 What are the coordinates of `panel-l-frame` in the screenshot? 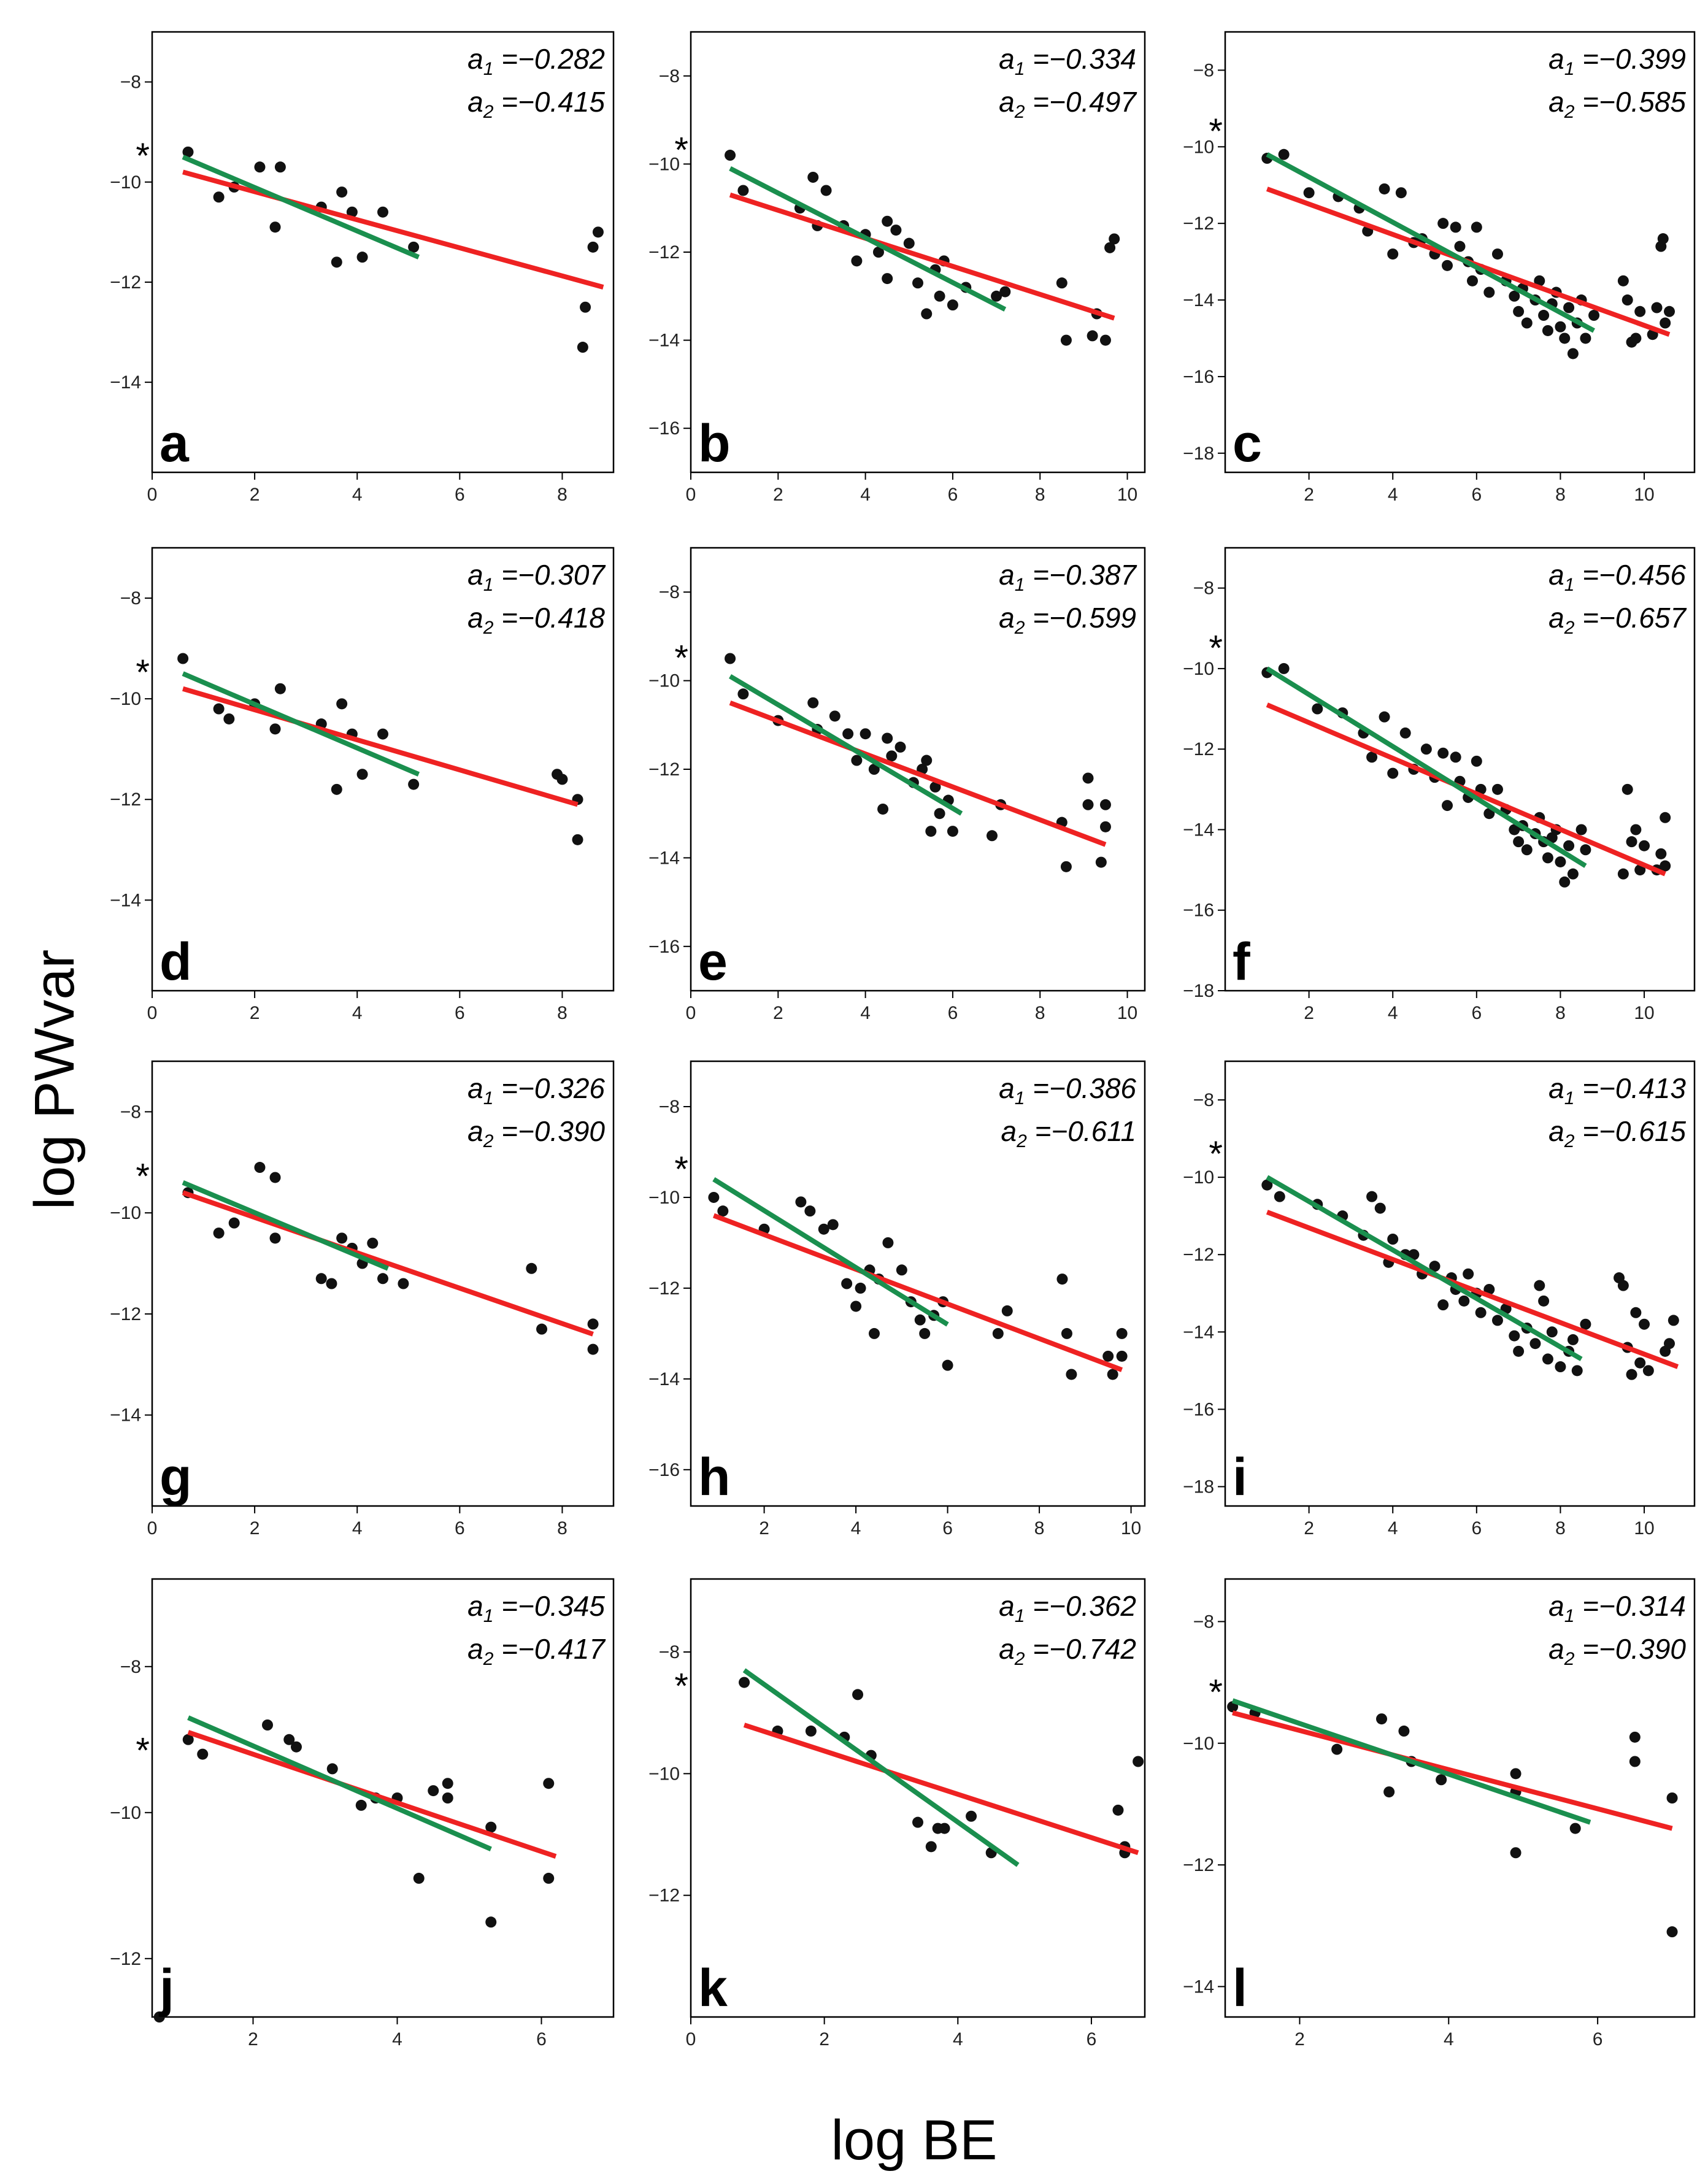 It's located at (1460, 1798).